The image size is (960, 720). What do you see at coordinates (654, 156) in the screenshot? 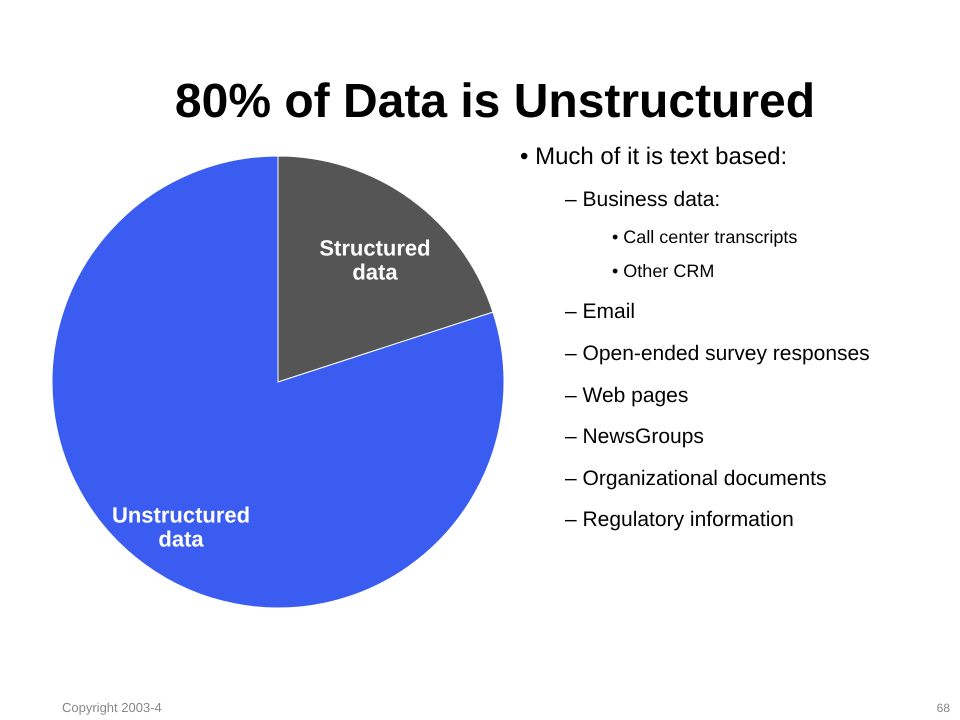
I see `text: • Much of it is text based:` at bounding box center [654, 156].